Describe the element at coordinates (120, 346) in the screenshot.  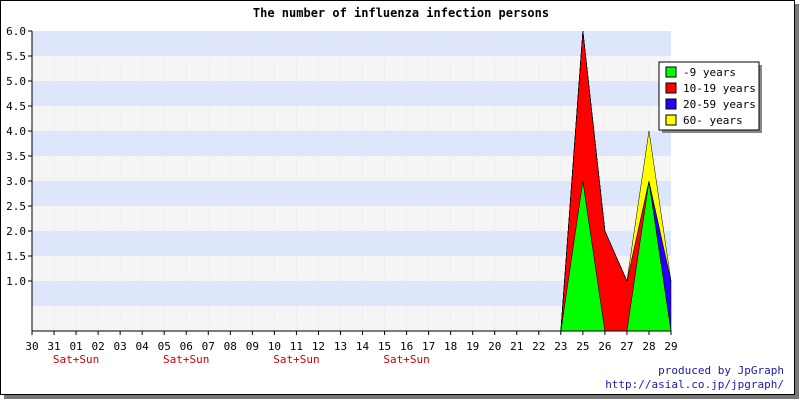
I see `x-tick-label: 03` at that location.